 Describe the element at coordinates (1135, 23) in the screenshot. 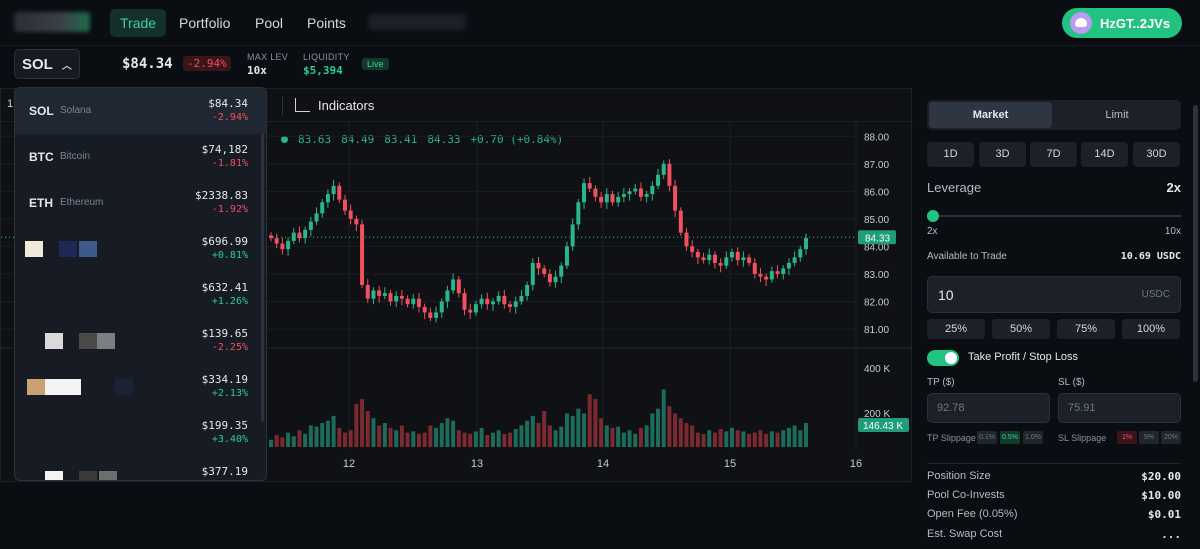

I see `wallet-address: HzGT..2JVs` at that location.